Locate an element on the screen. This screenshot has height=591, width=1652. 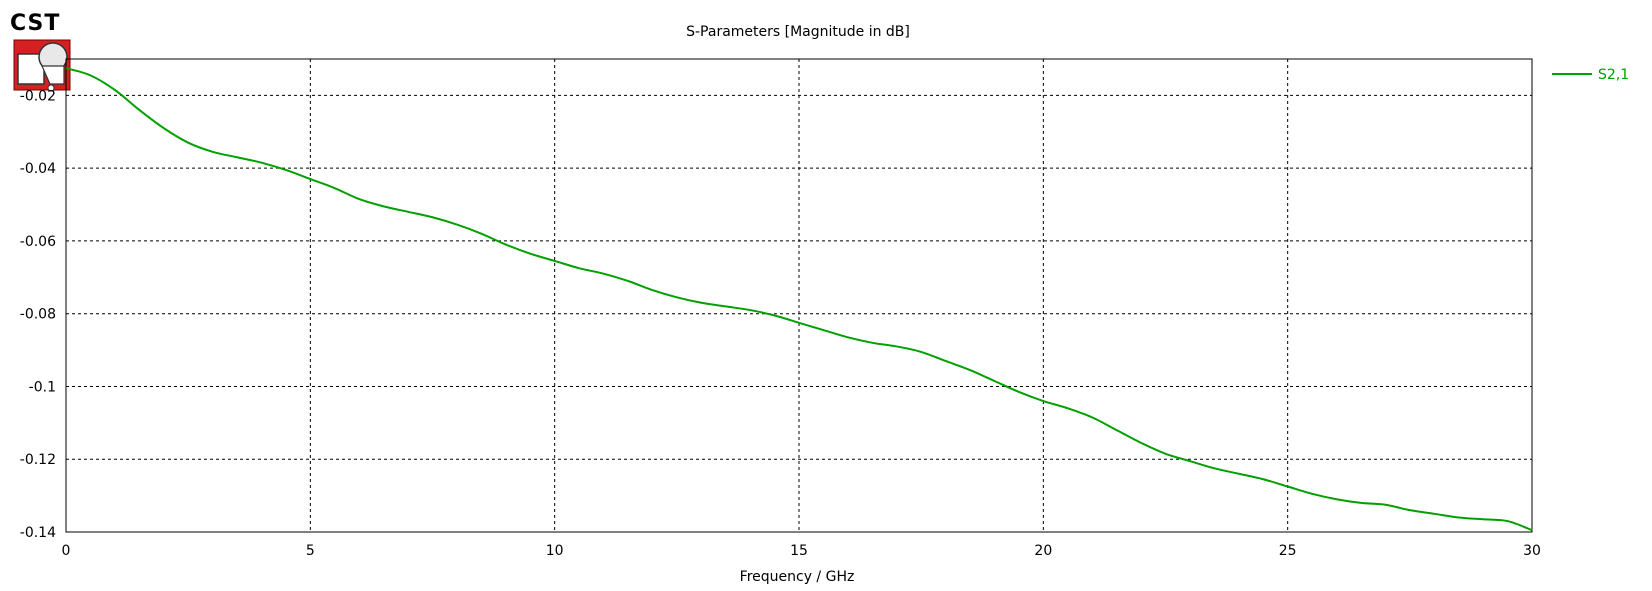
logo-dot-icon is located at coordinates (51, 88).